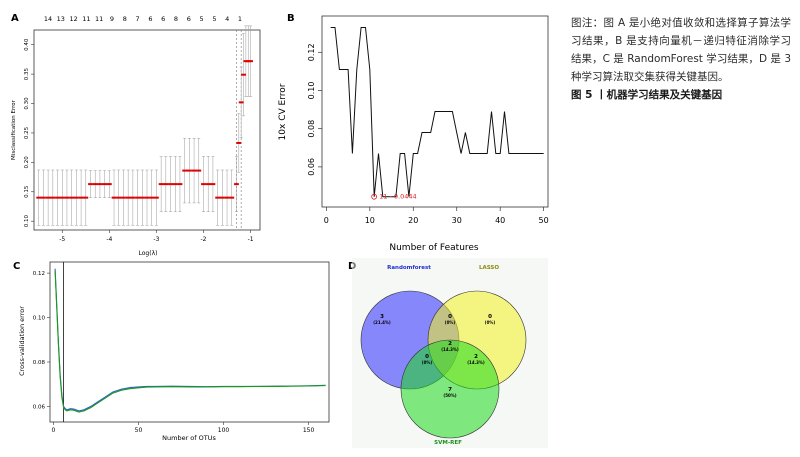  What do you see at coordinates (27, 162) in the screenshot?
I see `y-tick-label: 0.20` at bounding box center [27, 162].